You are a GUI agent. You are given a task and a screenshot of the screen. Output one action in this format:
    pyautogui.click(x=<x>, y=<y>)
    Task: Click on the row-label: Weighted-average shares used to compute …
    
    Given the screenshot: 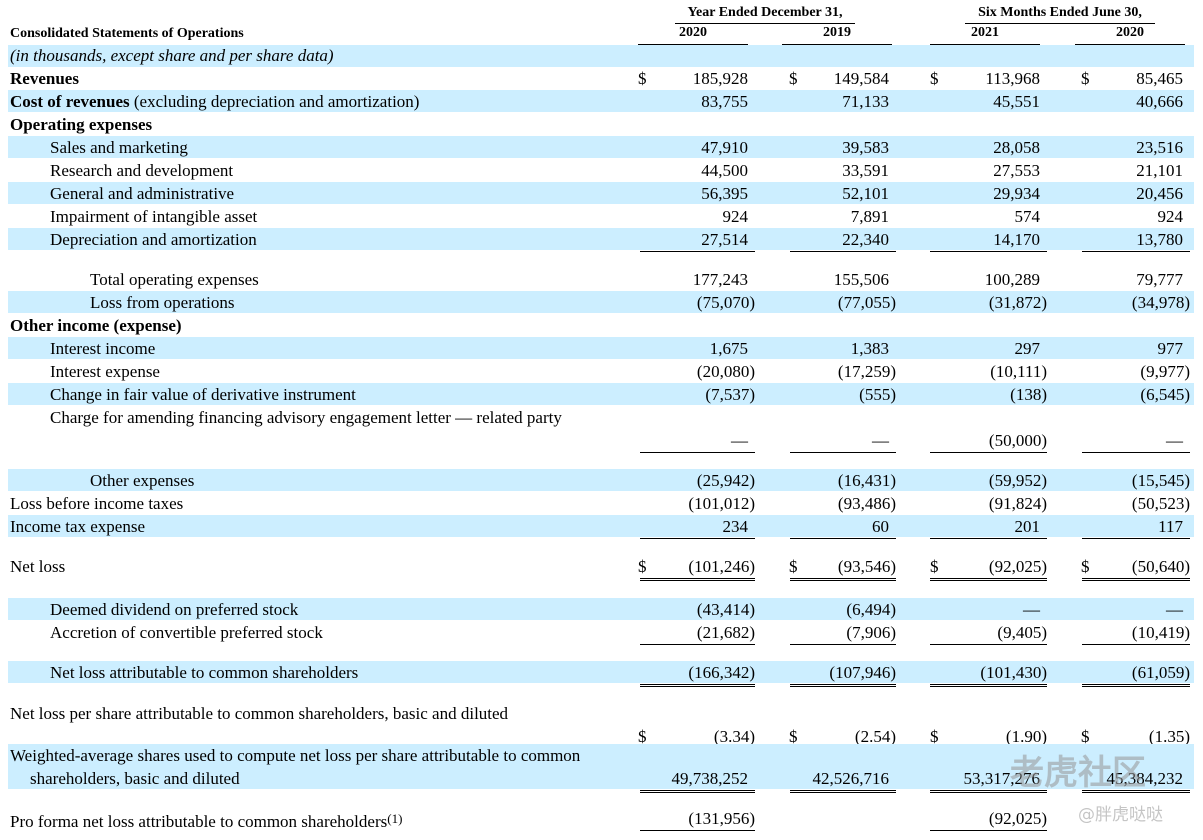 What is the action you would take?
    pyautogui.click(x=321, y=767)
    